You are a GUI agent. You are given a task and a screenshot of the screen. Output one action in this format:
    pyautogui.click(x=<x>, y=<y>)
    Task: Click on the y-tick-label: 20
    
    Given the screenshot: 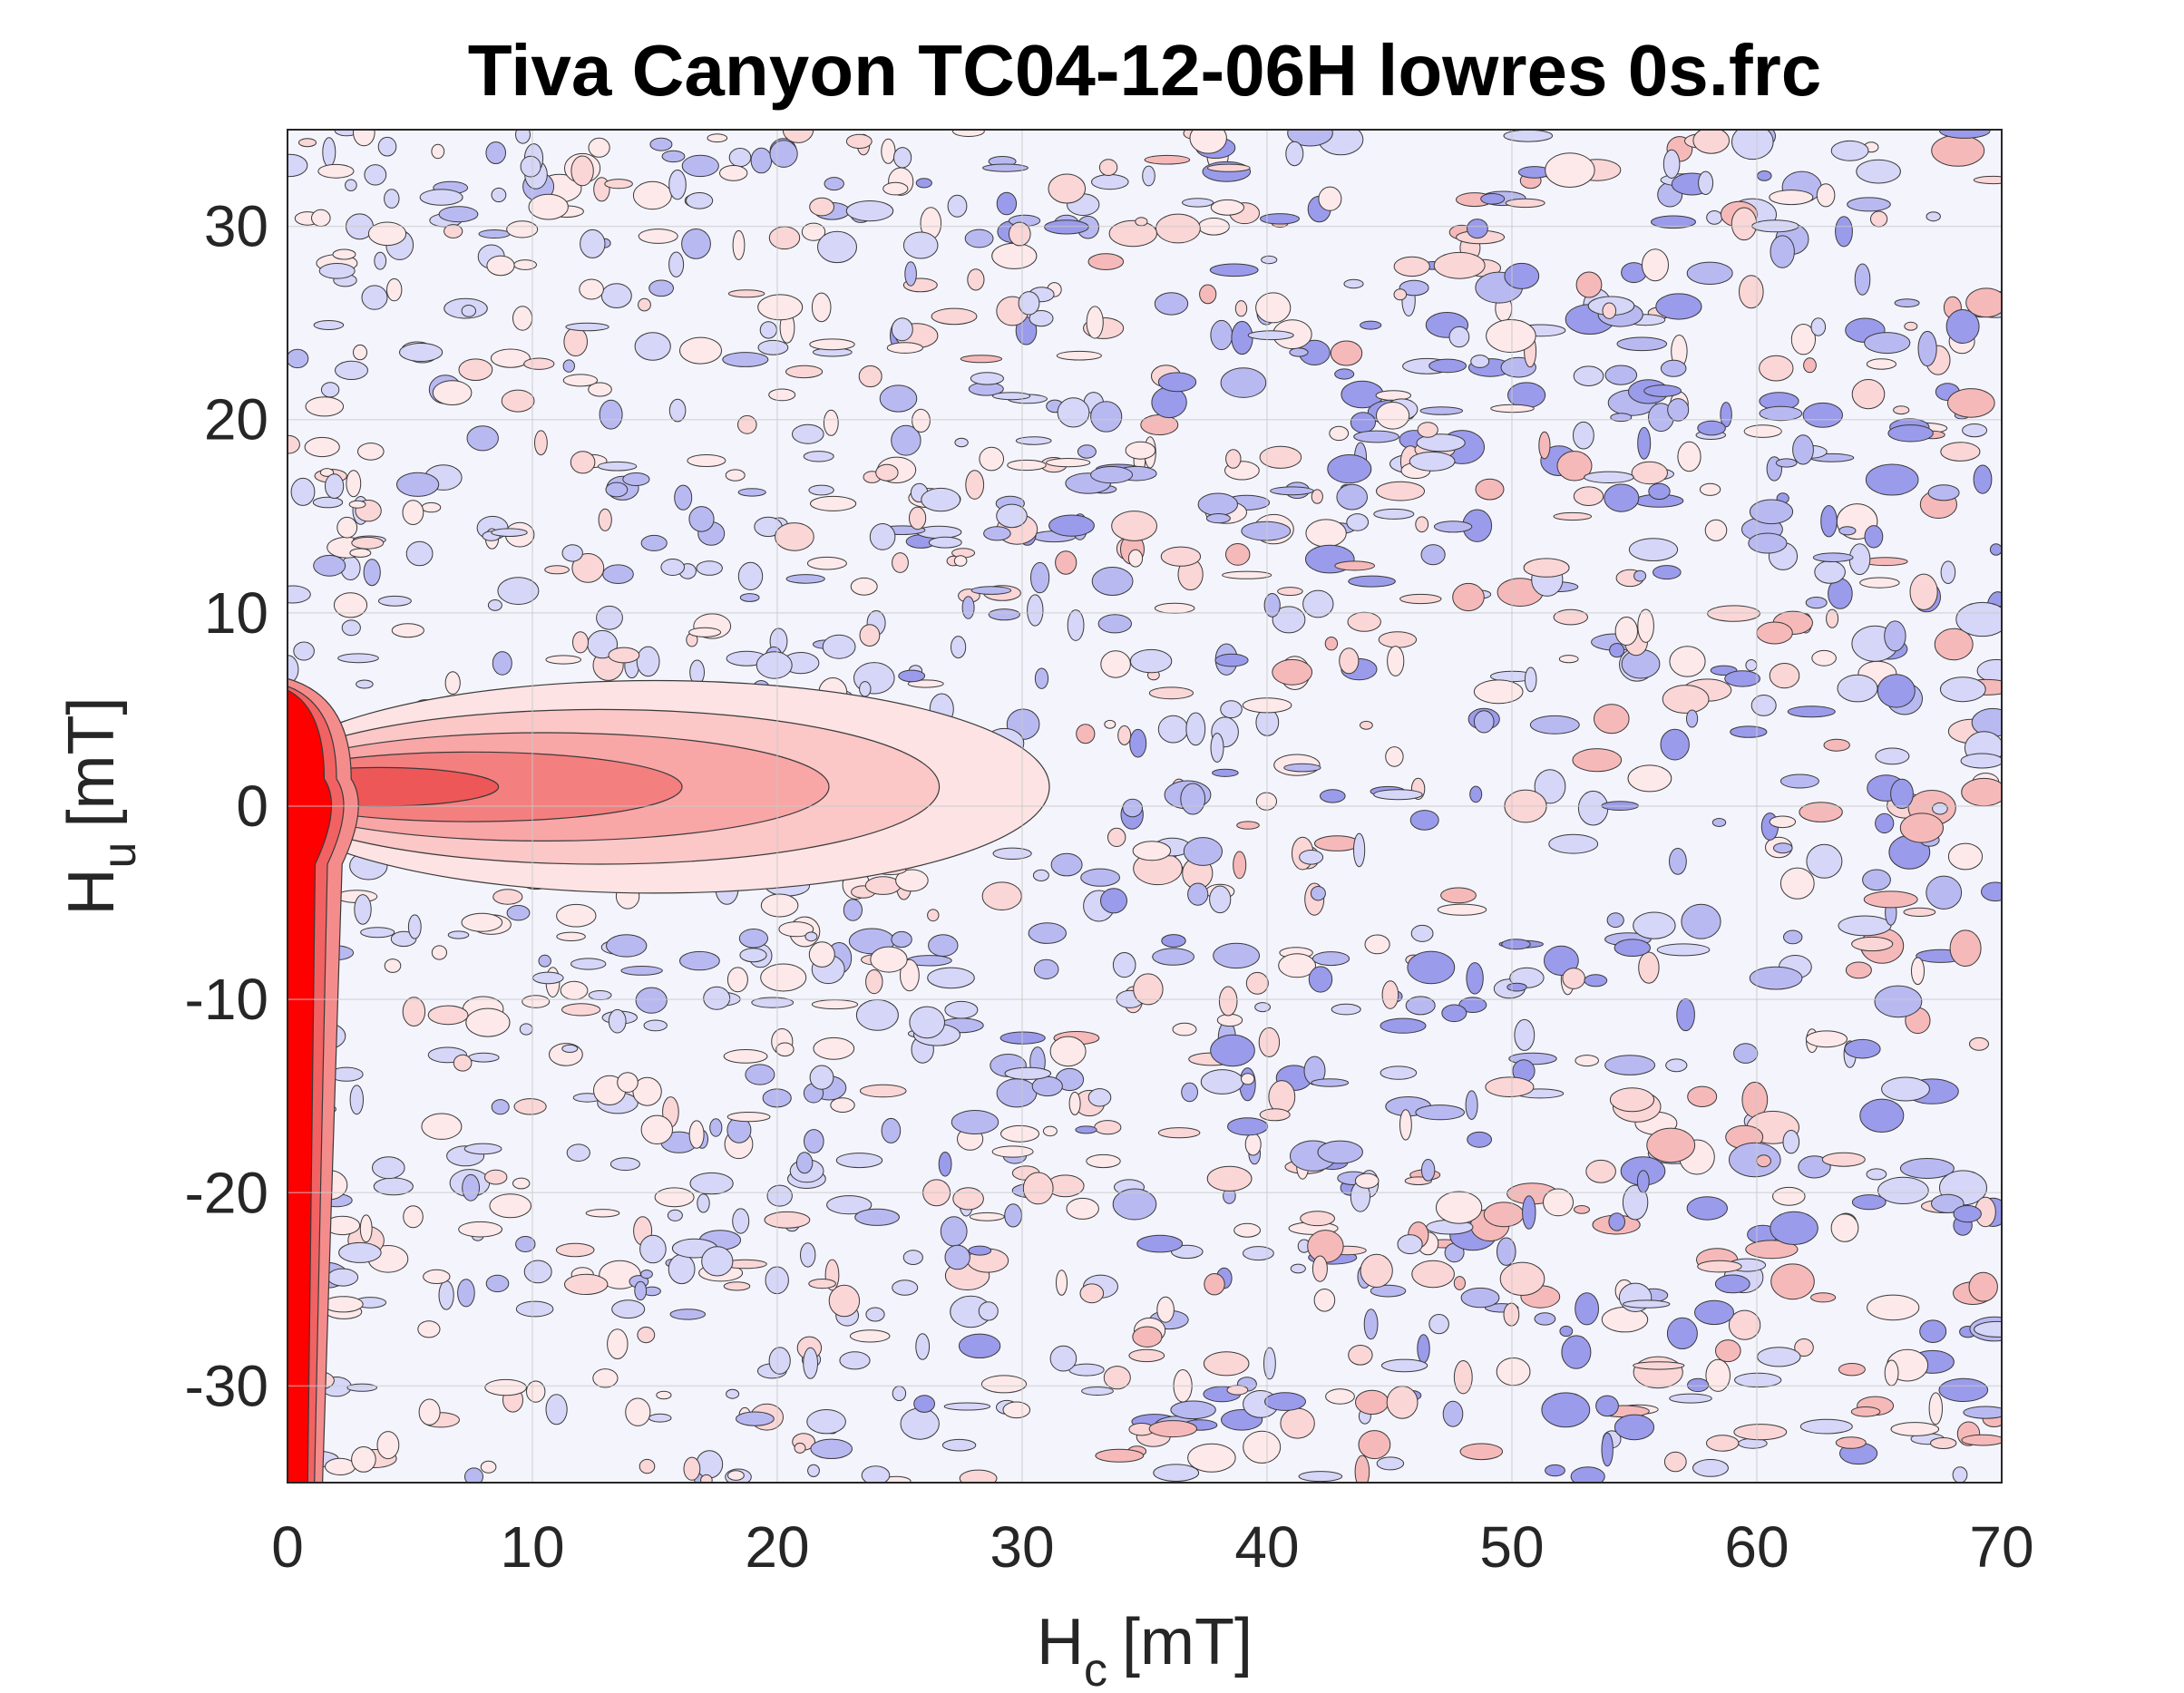 What is the action you would take?
    pyautogui.click(x=236, y=420)
    